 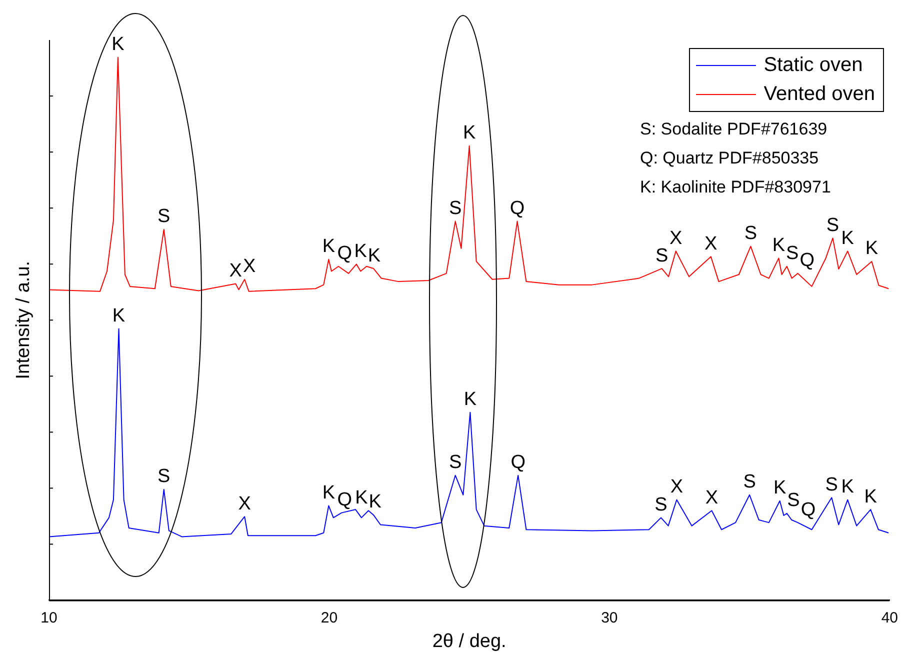 What do you see at coordinates (609, 617) in the screenshot?
I see `x-tick-label: 30` at bounding box center [609, 617].